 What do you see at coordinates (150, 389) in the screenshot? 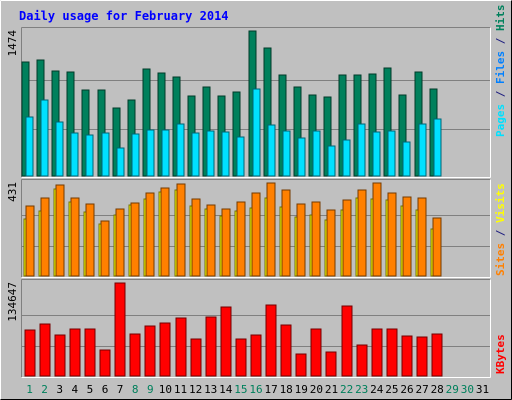
I see `day-label: 9` at bounding box center [150, 389].